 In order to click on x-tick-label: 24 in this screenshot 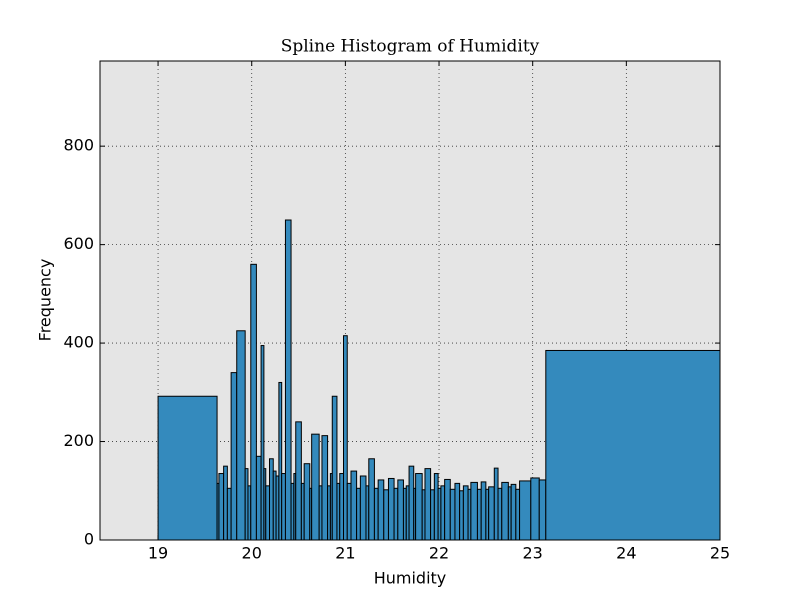, I will do `click(626, 553)`.